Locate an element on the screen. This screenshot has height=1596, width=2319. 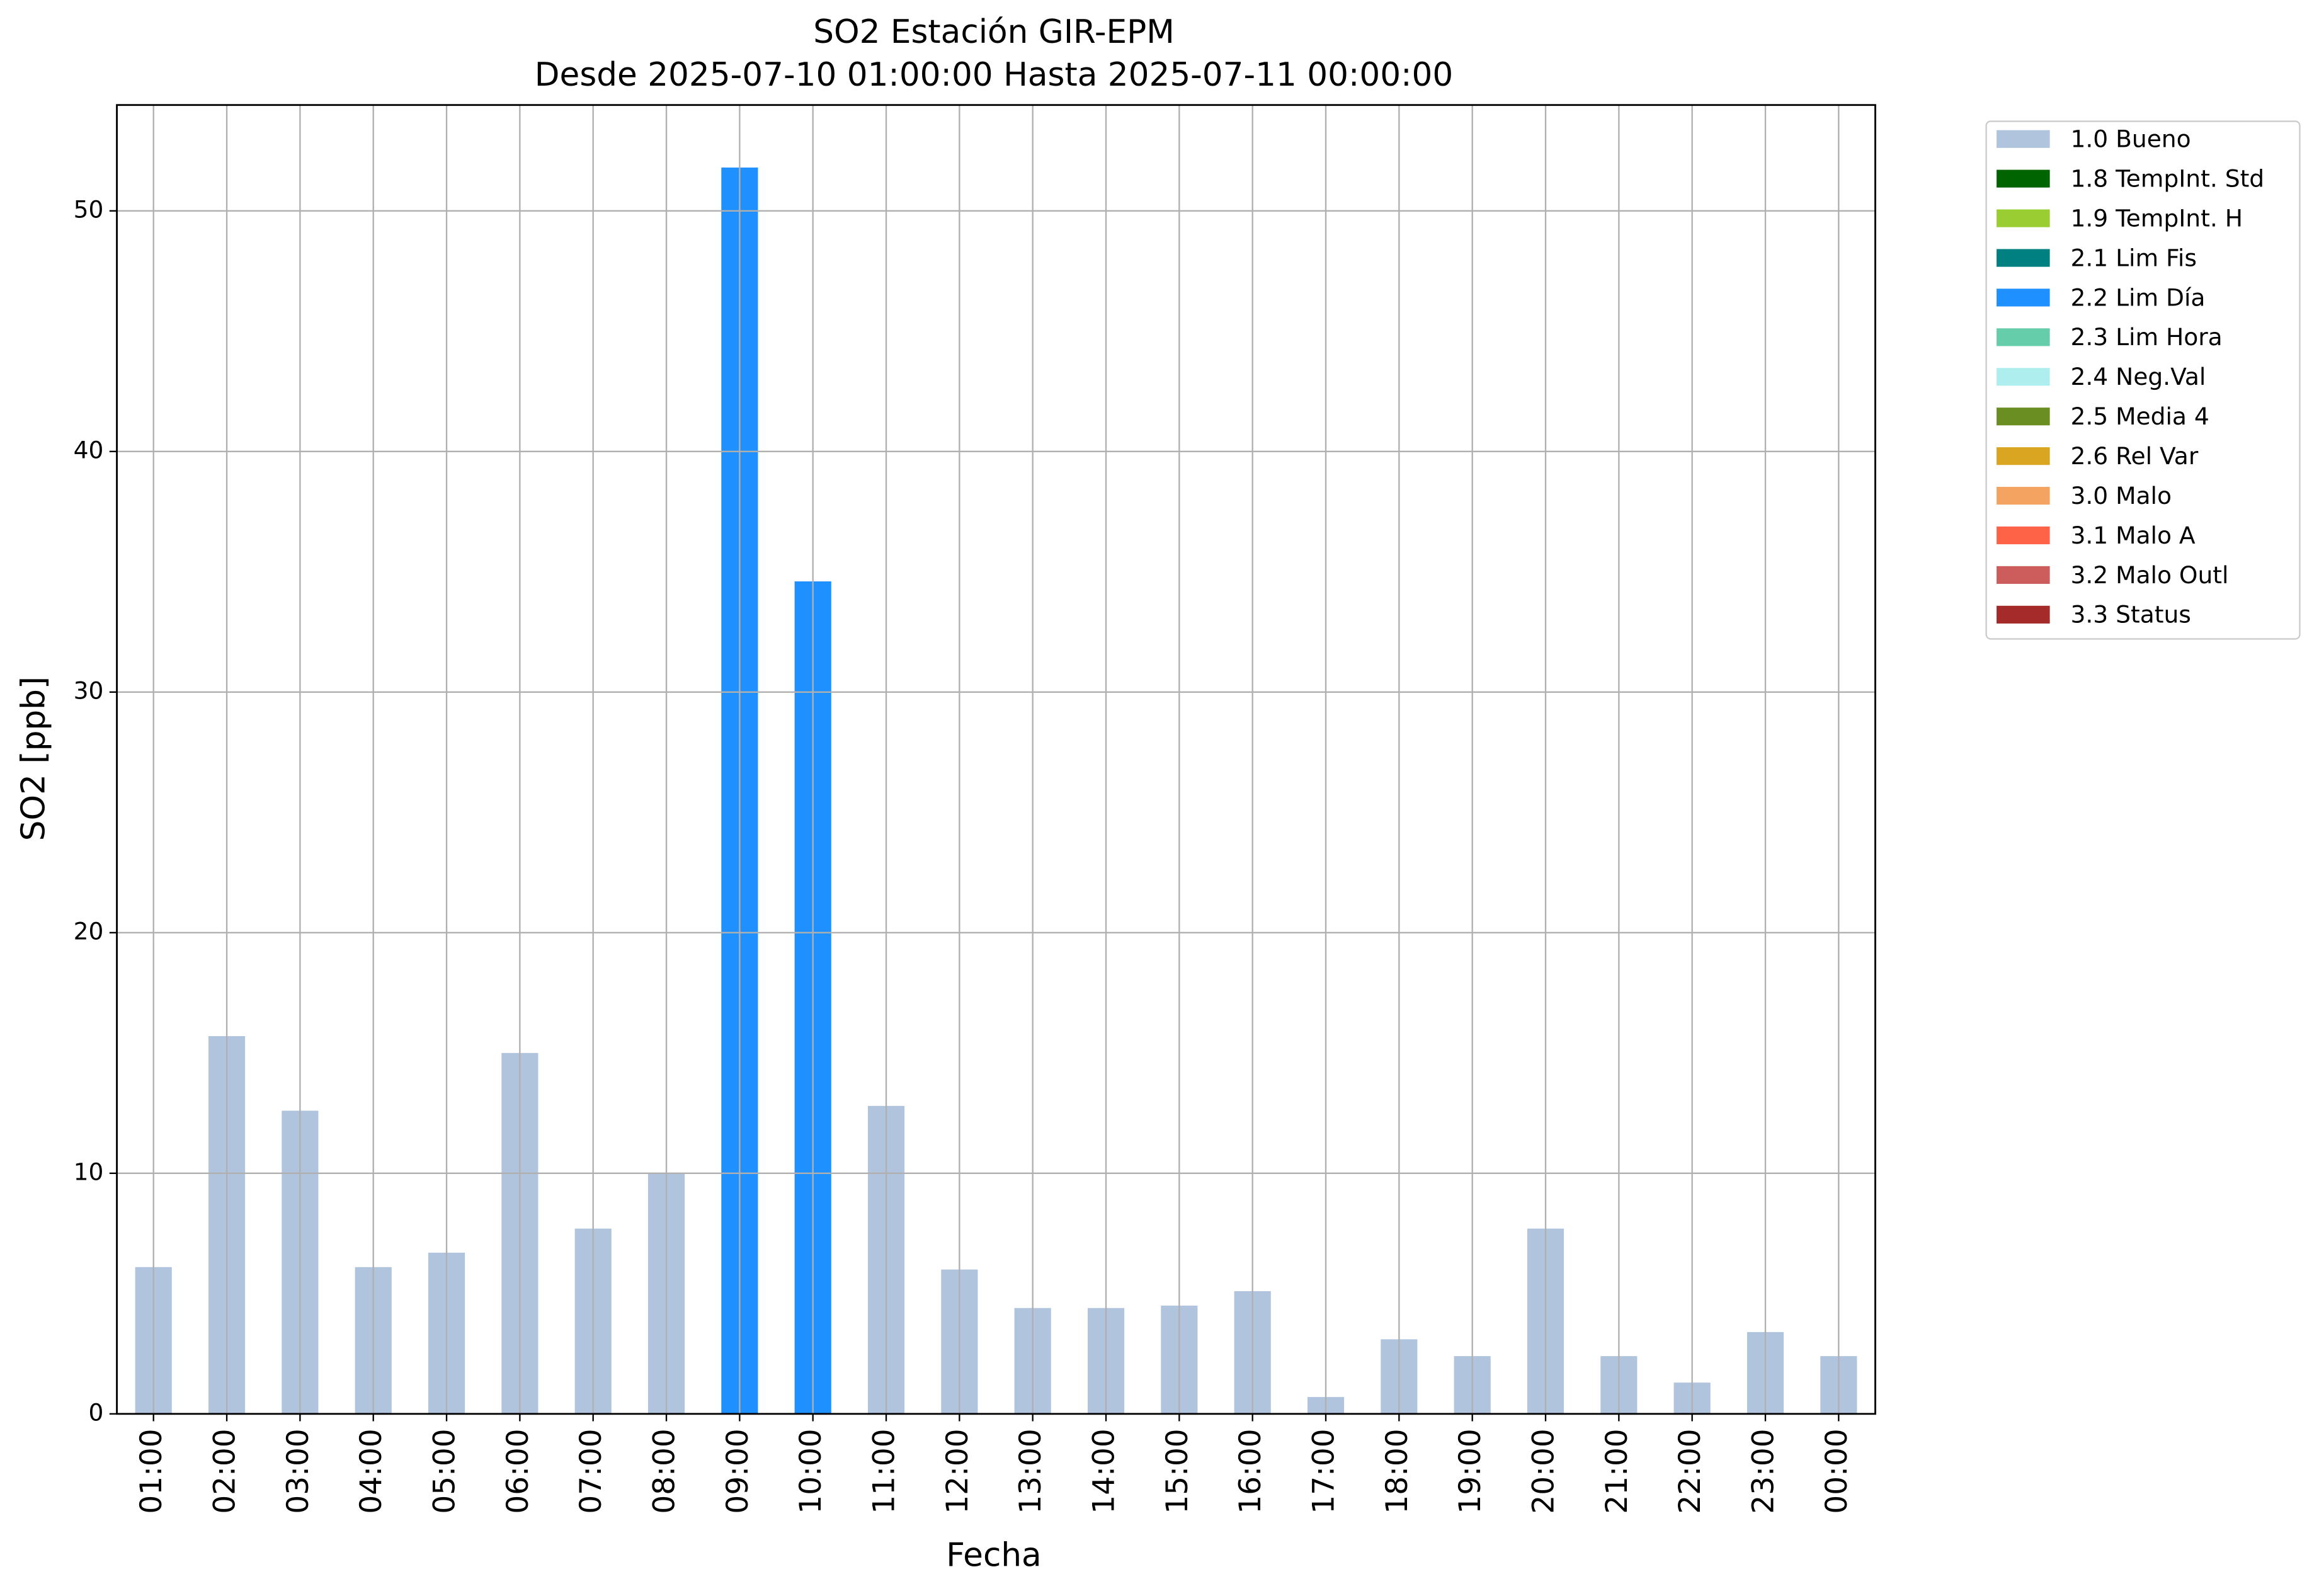
x-tick-label: 21:00 is located at coordinates (1617, 1470).